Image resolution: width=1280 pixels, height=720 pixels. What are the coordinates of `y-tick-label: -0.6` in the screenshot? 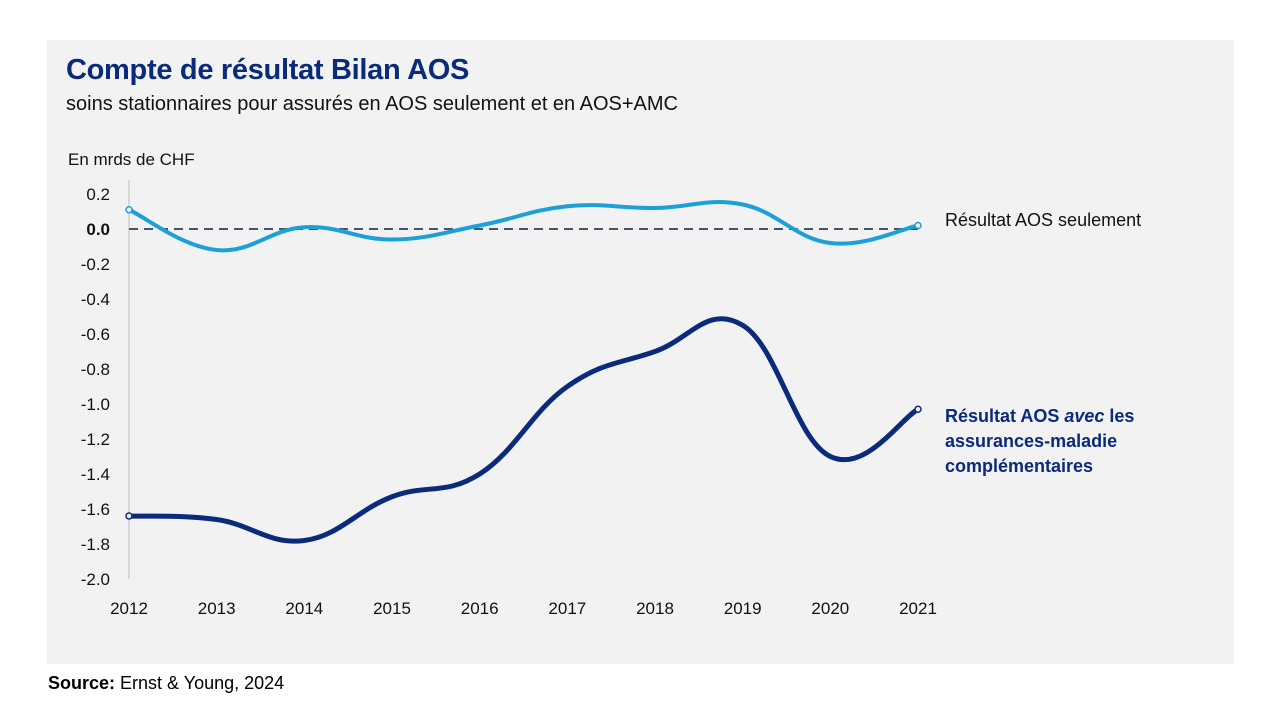 It's located at (95, 334).